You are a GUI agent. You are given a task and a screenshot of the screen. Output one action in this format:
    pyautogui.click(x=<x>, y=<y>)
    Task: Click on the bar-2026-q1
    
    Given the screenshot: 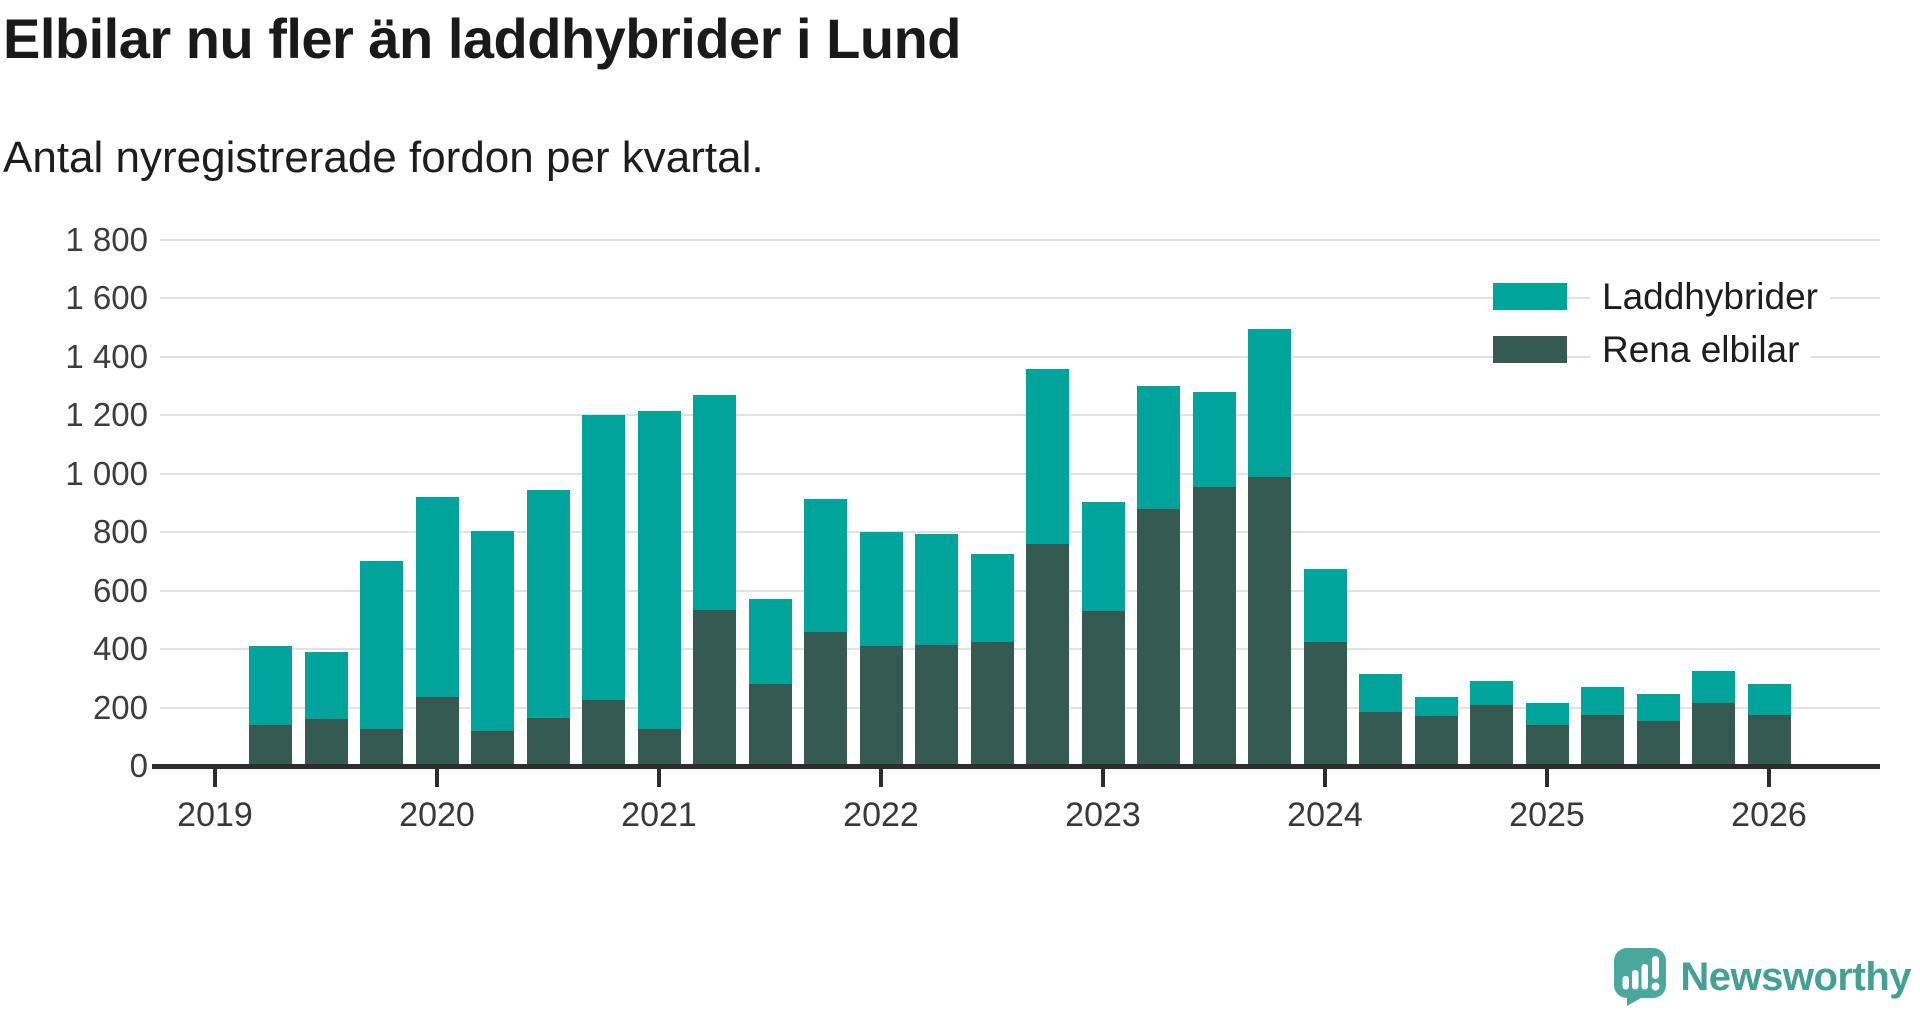 What is the action you would take?
    pyautogui.click(x=1769, y=725)
    